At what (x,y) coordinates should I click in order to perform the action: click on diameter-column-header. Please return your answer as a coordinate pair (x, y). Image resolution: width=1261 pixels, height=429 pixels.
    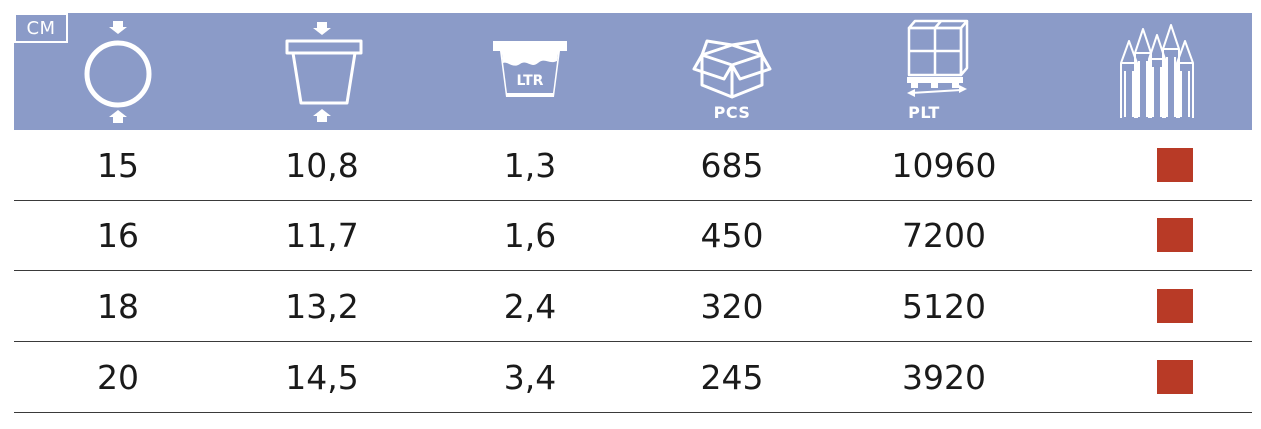
    Looking at the image, I should click on (118, 71).